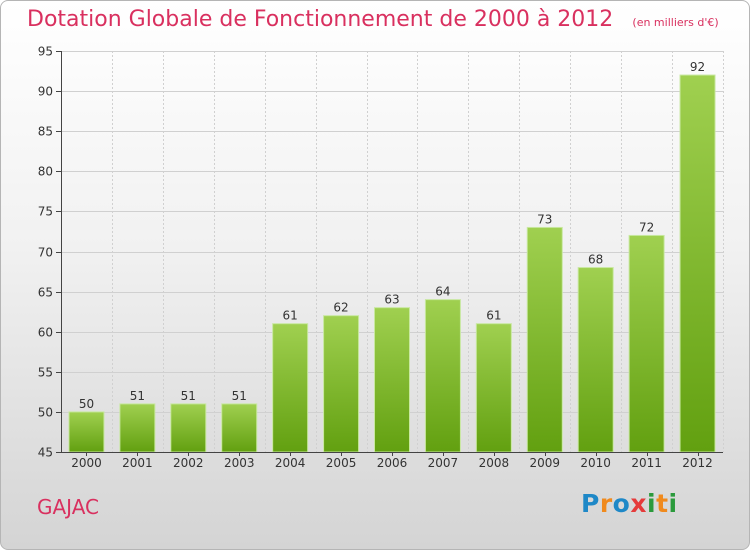 This screenshot has width=750, height=550. Describe the element at coordinates (45, 212) in the screenshot. I see `y-tick-label: 75` at that location.